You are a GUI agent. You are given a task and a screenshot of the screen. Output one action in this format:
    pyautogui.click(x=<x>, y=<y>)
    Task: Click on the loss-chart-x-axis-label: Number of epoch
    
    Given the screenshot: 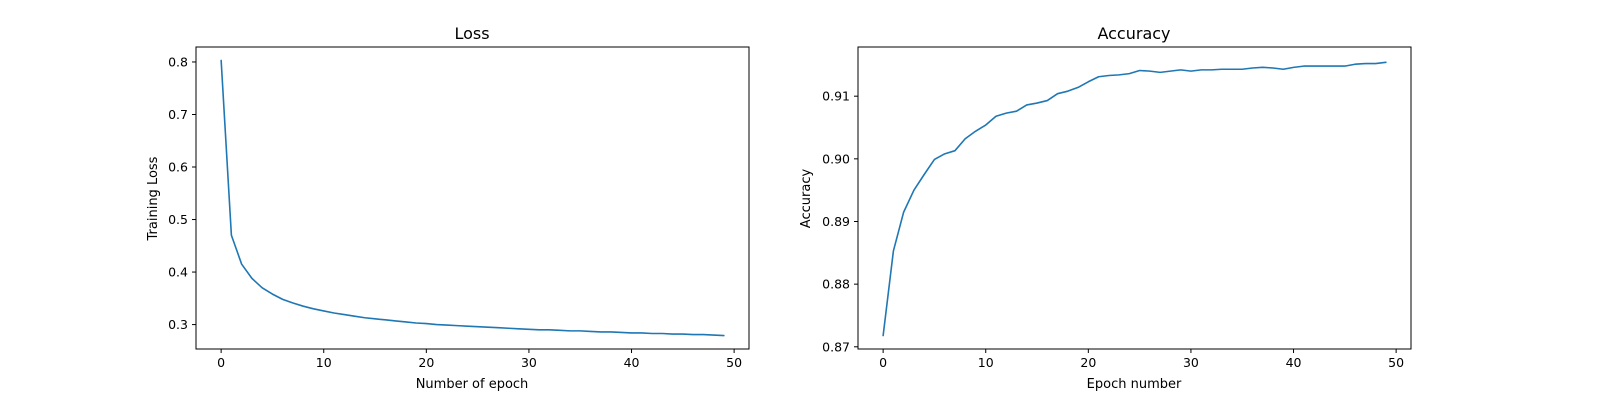 What is the action you would take?
    pyautogui.click(x=472, y=384)
    